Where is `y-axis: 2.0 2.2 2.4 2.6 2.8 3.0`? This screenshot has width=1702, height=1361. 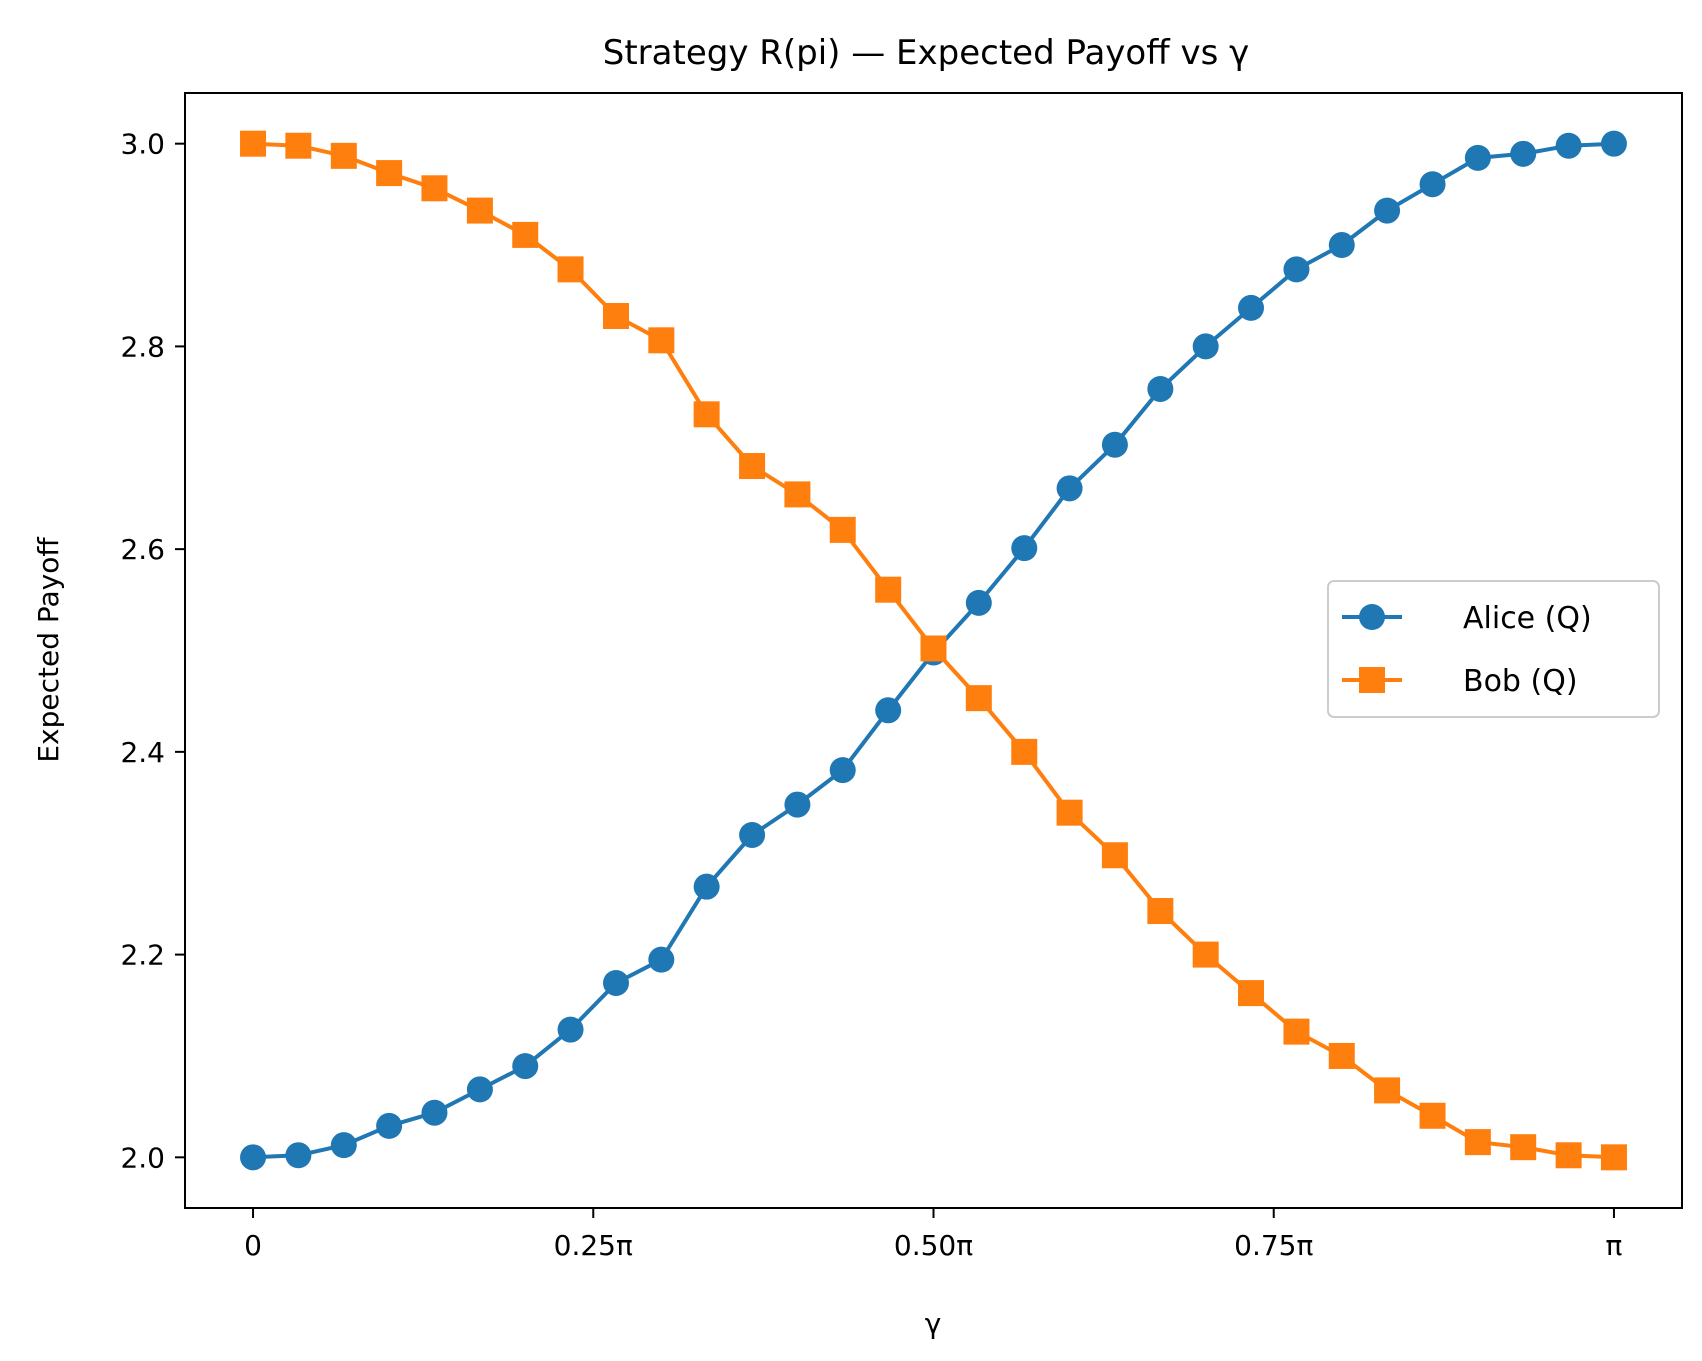
y-axis: 2.0 2.2 2.4 2.6 2.8 3.0 is located at coordinates (152, 651).